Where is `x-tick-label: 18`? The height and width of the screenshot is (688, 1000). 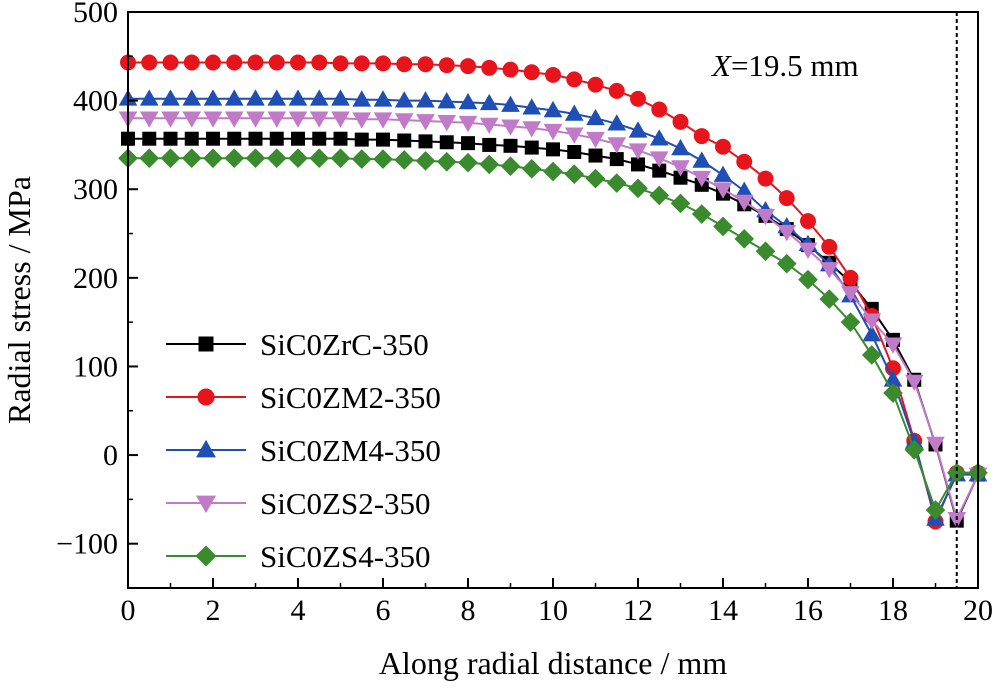 x-tick-label: 18 is located at coordinates (893, 610).